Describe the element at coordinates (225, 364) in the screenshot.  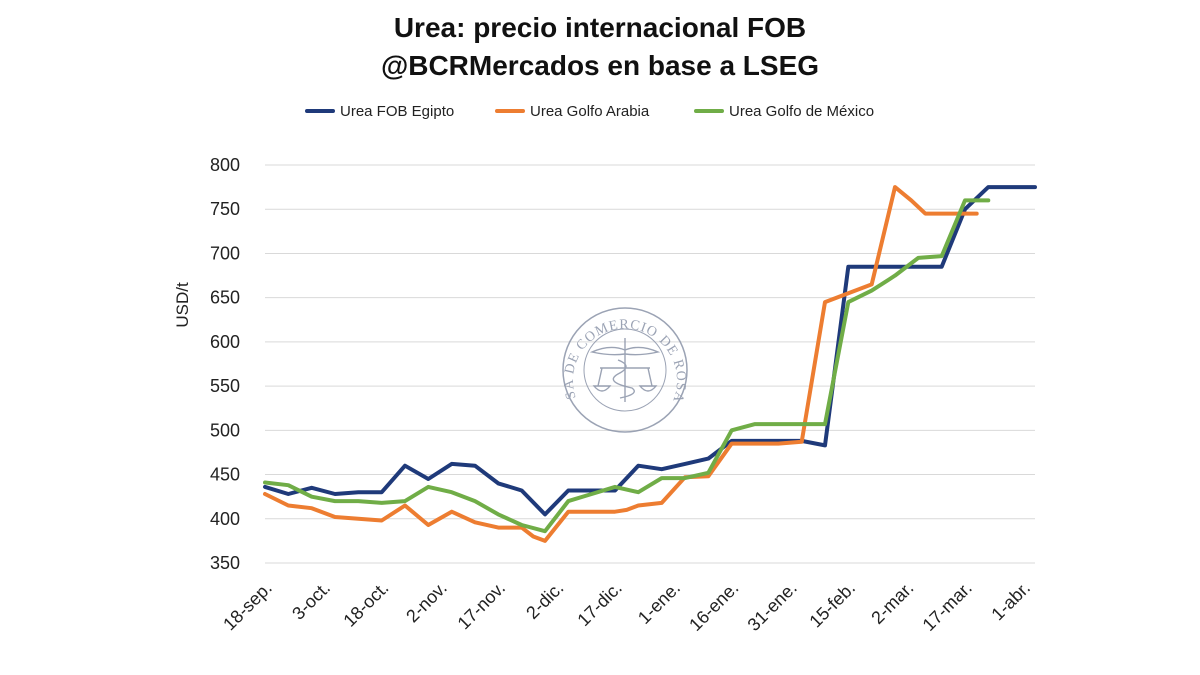
I see `y-axis: 350 400 450 500 550 600 650 700 750 800` at that location.